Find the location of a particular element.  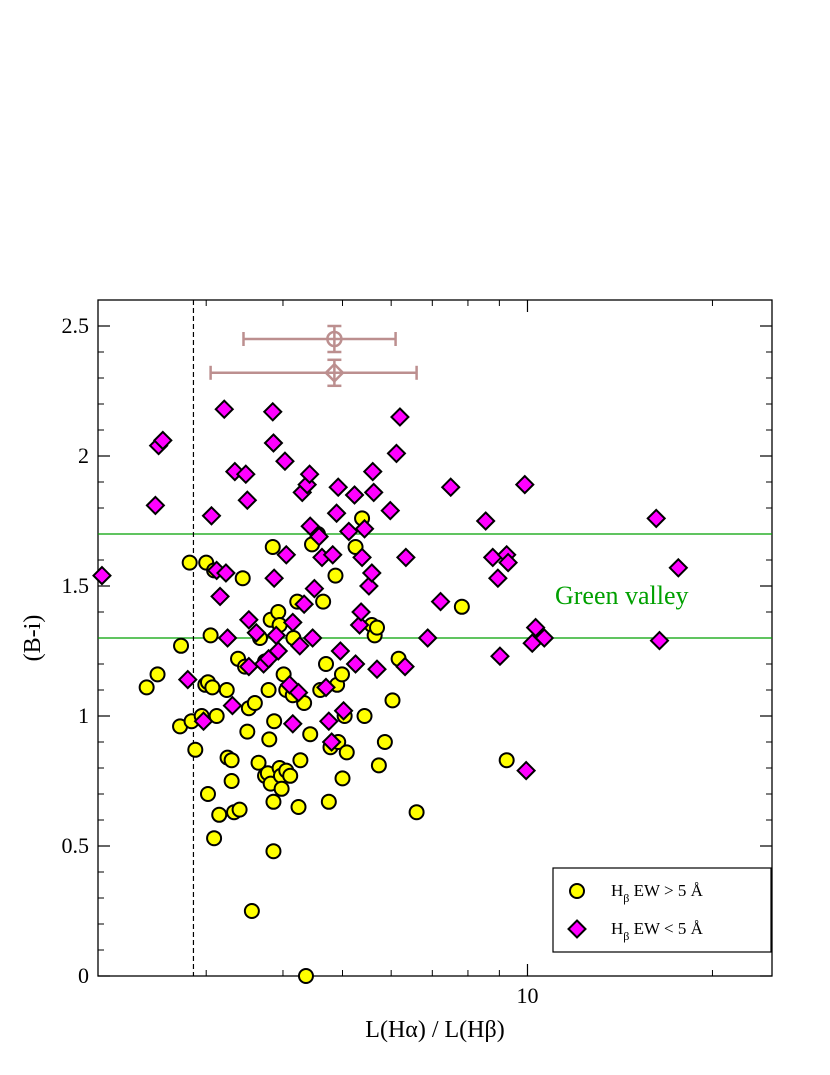

x-tick-label: 10 is located at coordinates (527, 995).